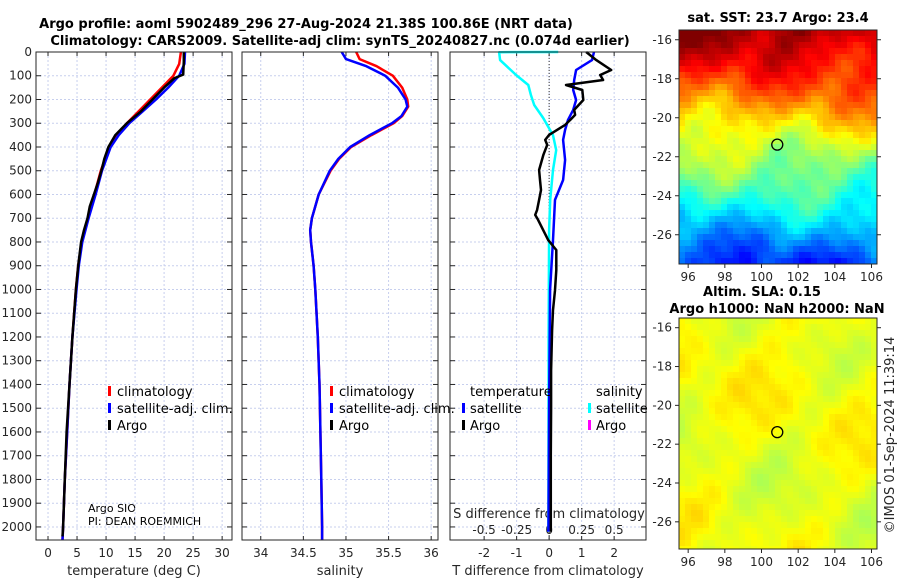 This screenshot has width=900, height=580. What do you see at coordinates (340, 571) in the screenshot?
I see `x-axis-label: salinity` at bounding box center [340, 571].